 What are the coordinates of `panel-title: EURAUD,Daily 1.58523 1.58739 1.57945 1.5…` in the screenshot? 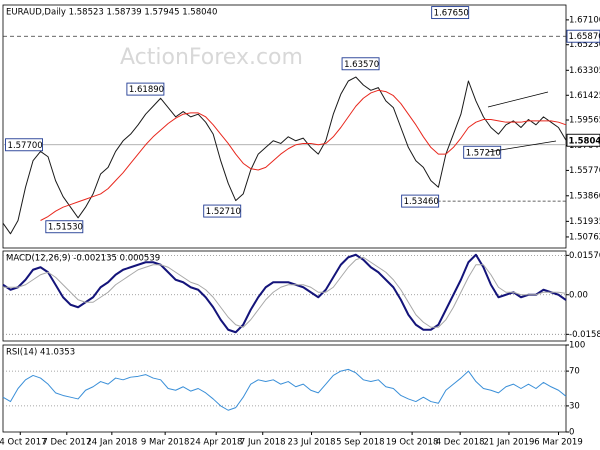 It's located at (111, 13).